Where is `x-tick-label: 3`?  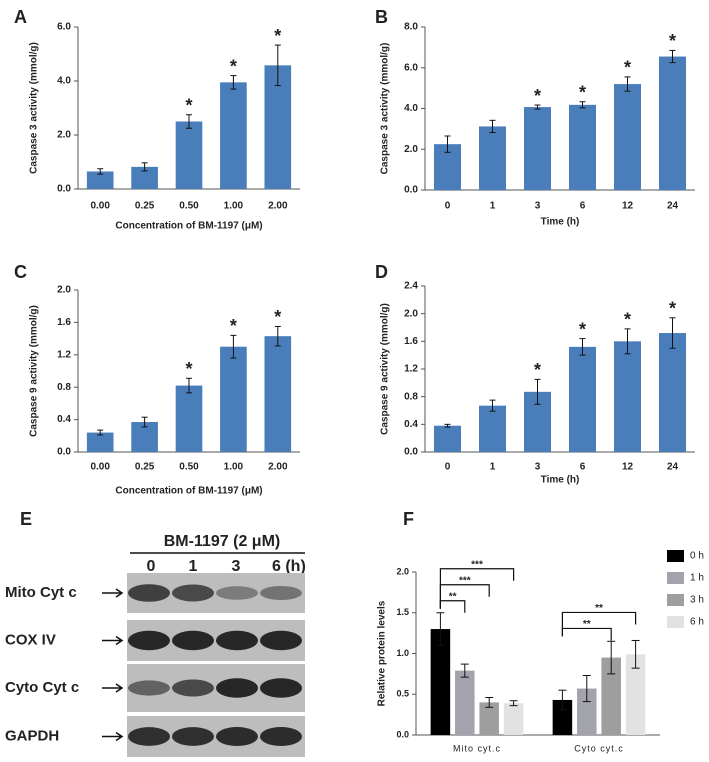 x-tick-label: 3 is located at coordinates (538, 206).